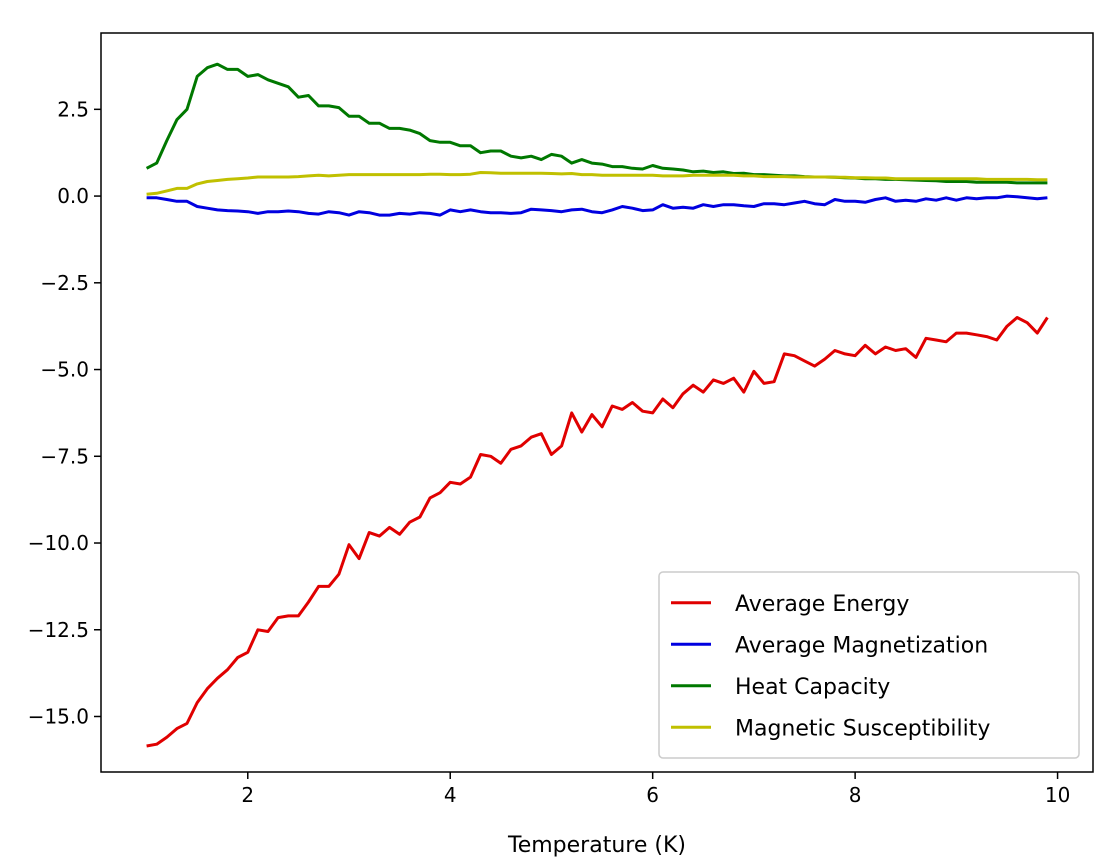  Describe the element at coordinates (450, 795) in the screenshot. I see `x-tick-label: 4` at that location.